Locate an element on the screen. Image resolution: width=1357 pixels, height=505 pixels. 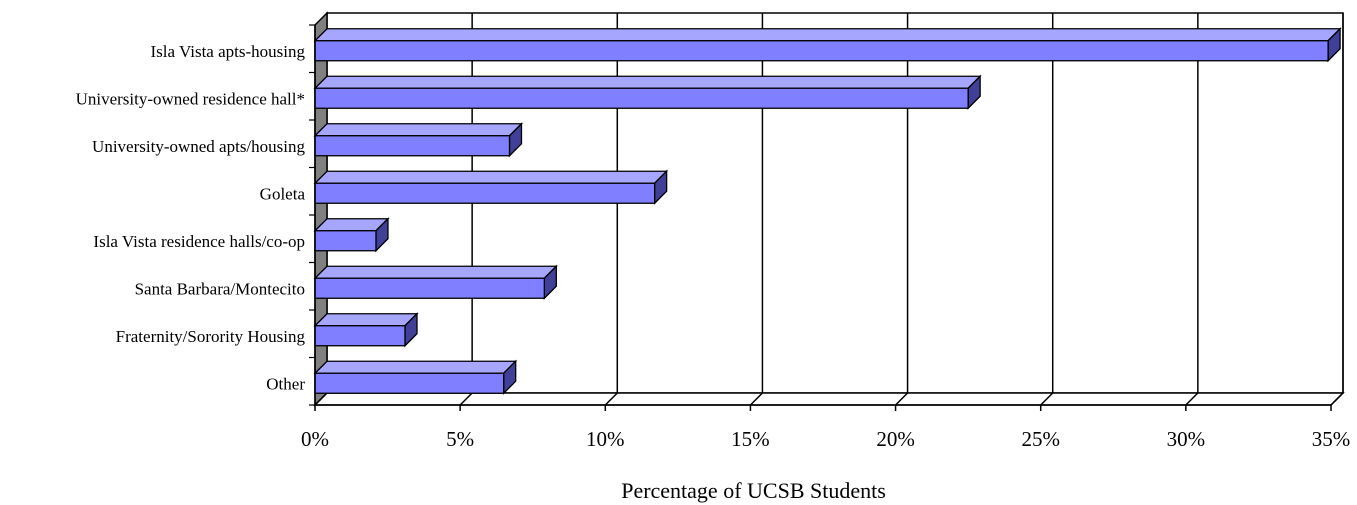
x-tick-label: 25% is located at coordinates (1040, 439).